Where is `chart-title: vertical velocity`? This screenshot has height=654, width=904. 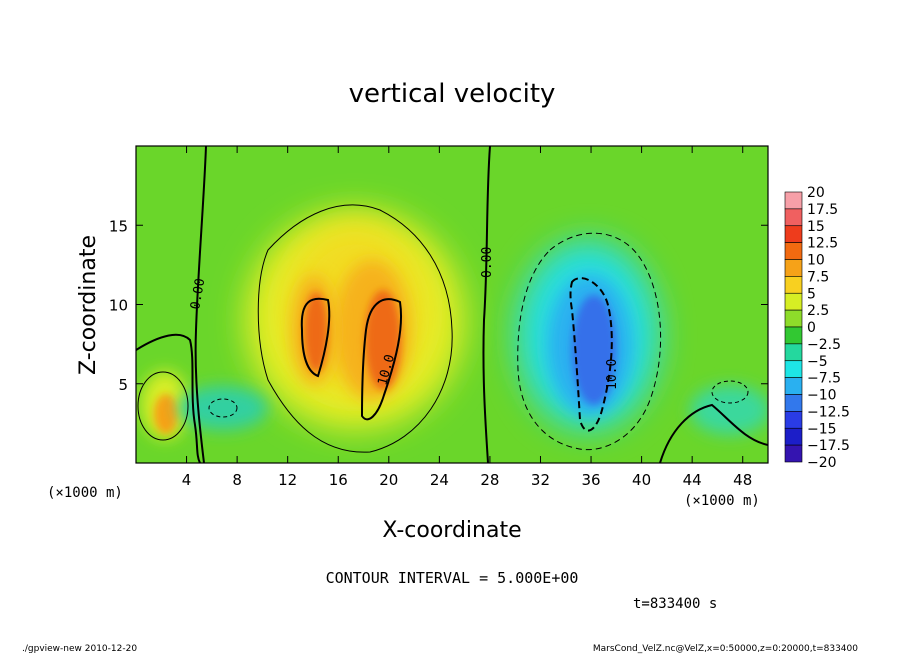 chart-title: vertical velocity is located at coordinates (452, 94).